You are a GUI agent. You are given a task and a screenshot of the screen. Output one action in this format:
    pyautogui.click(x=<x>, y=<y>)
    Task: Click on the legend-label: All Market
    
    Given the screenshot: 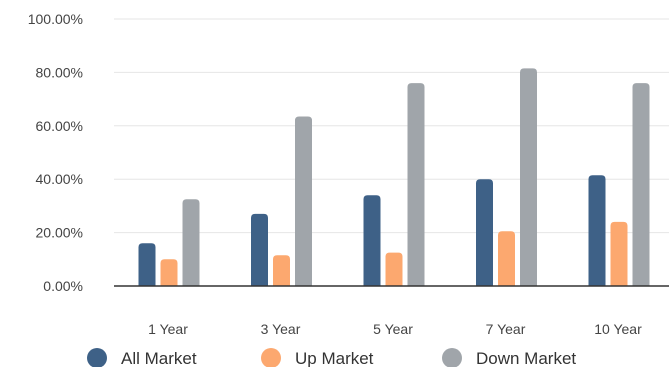 What is the action you would take?
    pyautogui.click(x=159, y=358)
    